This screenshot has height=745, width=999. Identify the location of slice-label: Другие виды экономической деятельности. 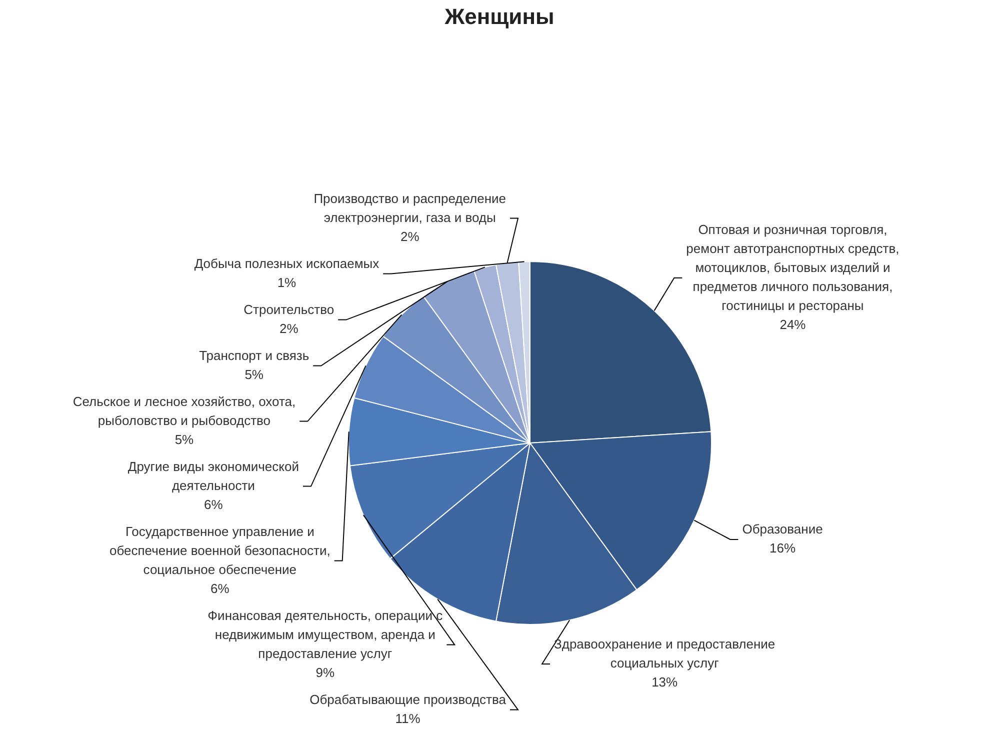
(213, 475).